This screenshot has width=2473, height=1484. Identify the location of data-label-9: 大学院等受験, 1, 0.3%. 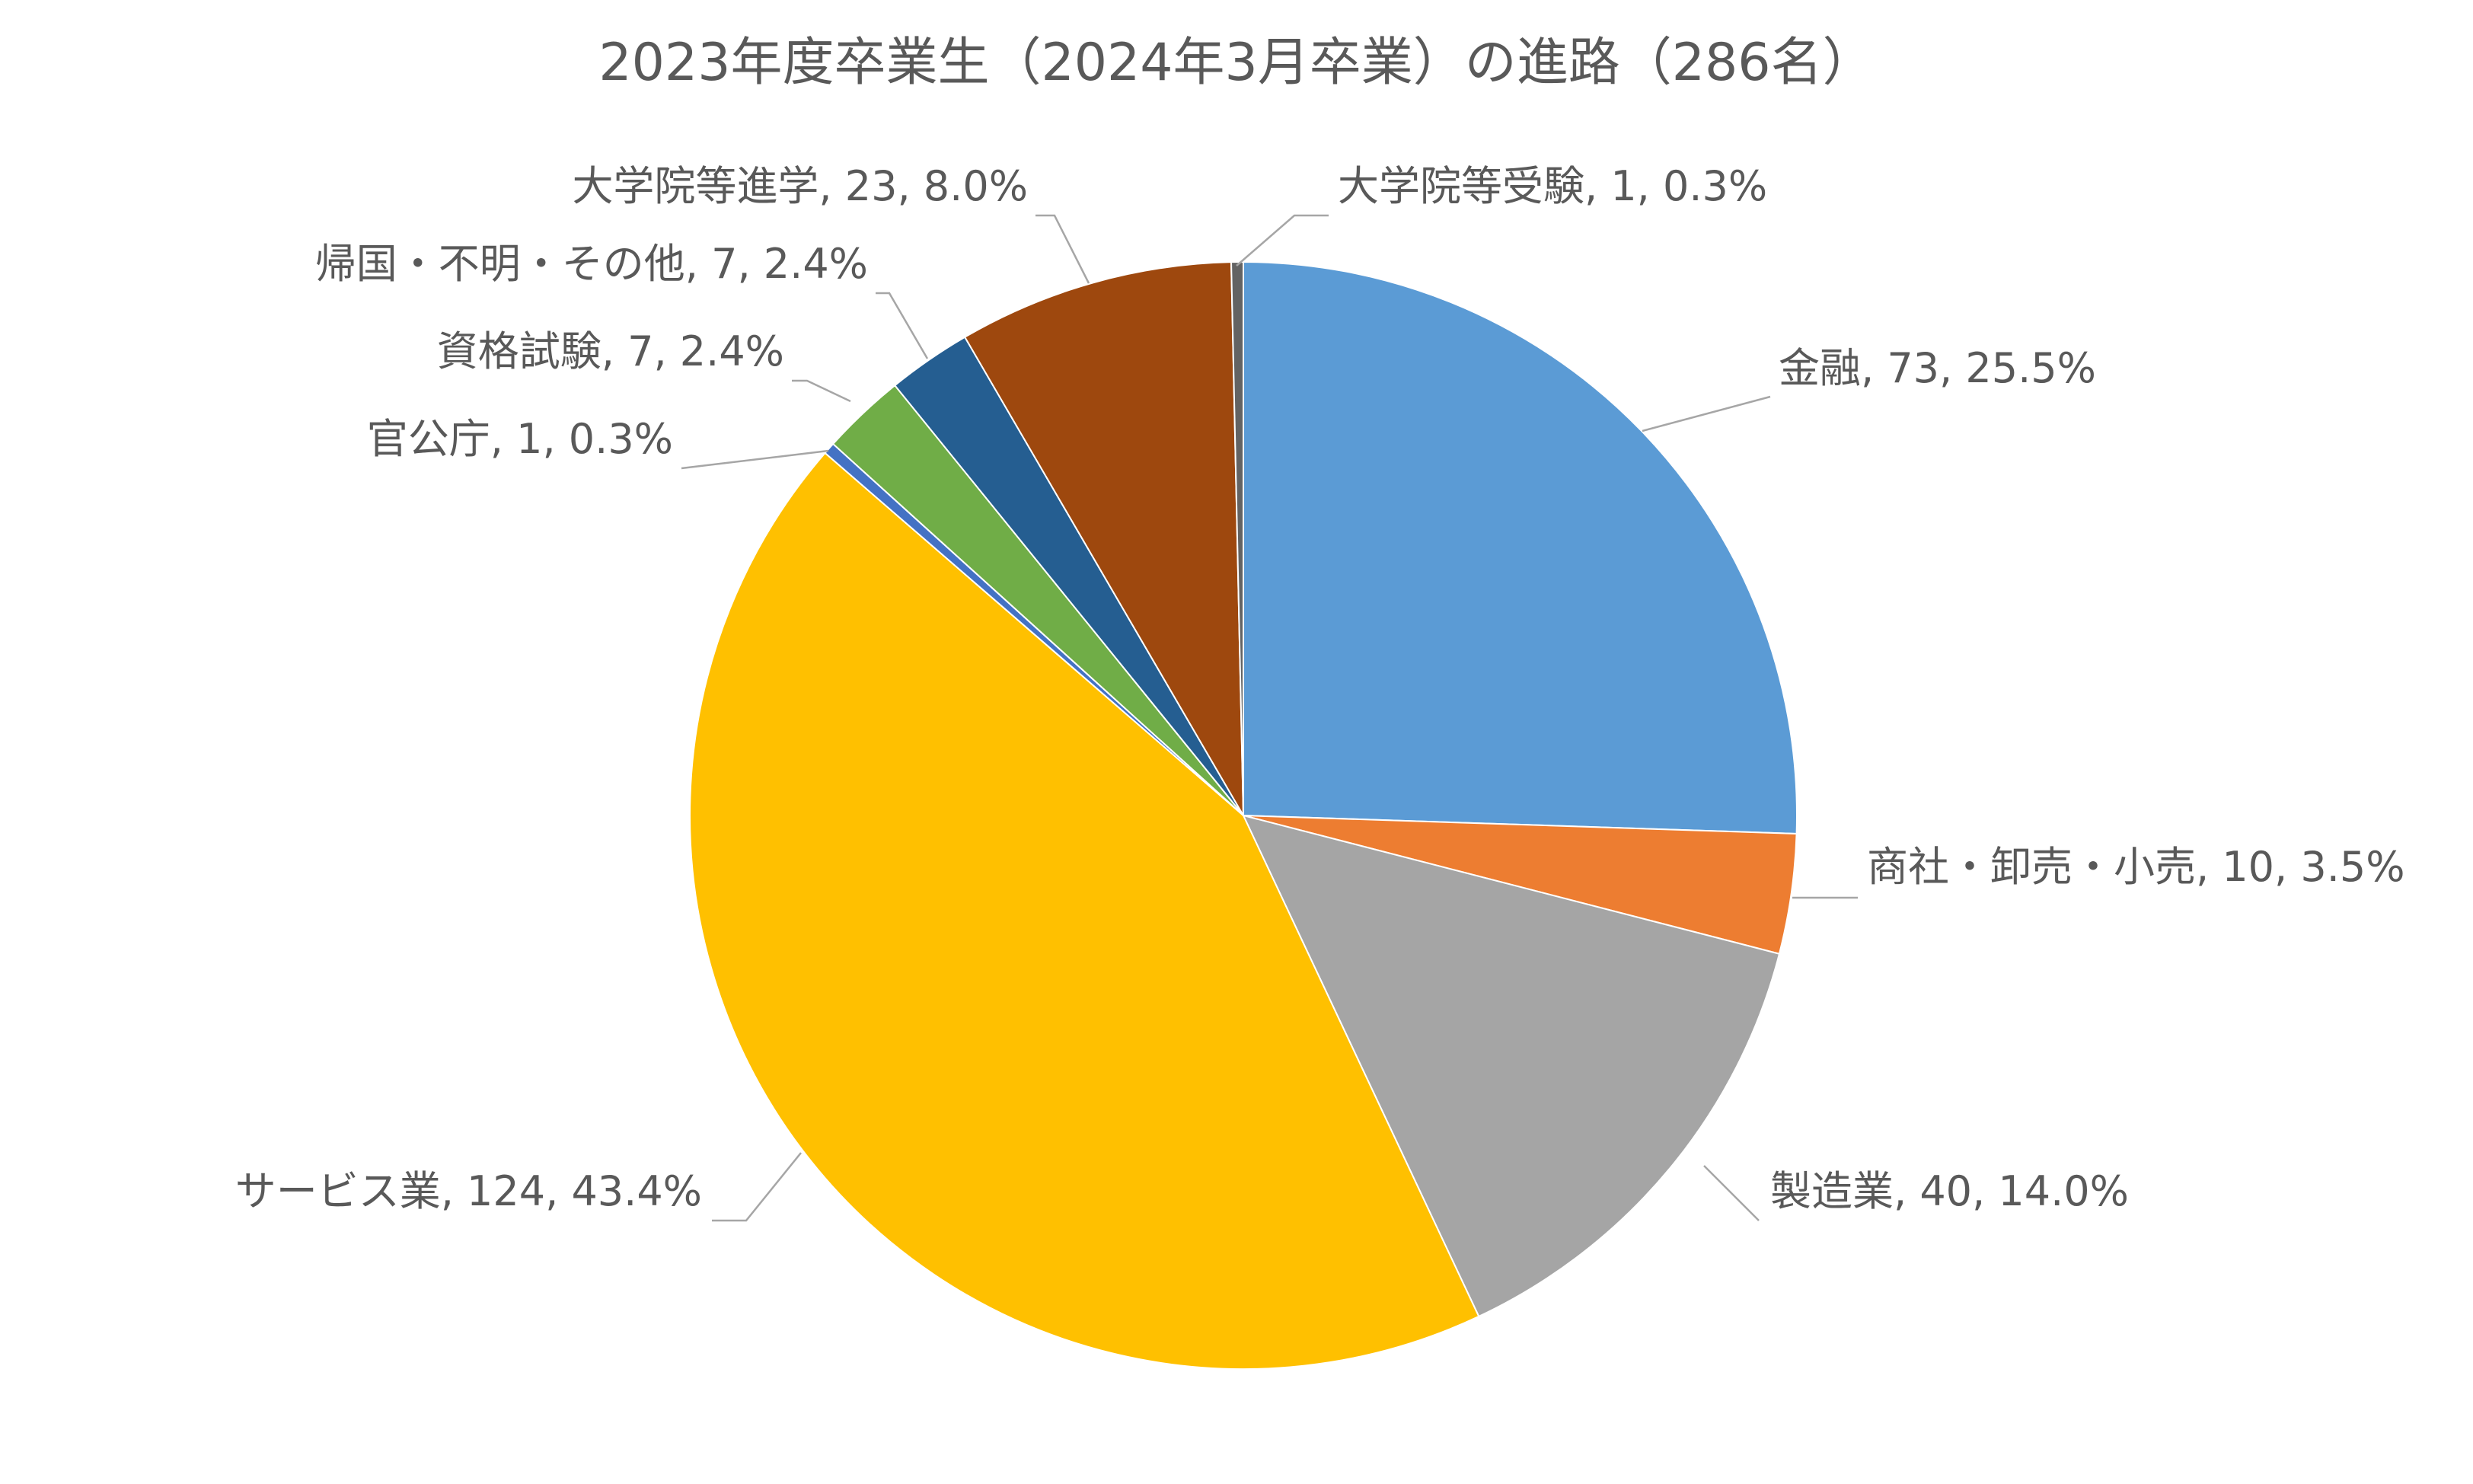
(1552, 186).